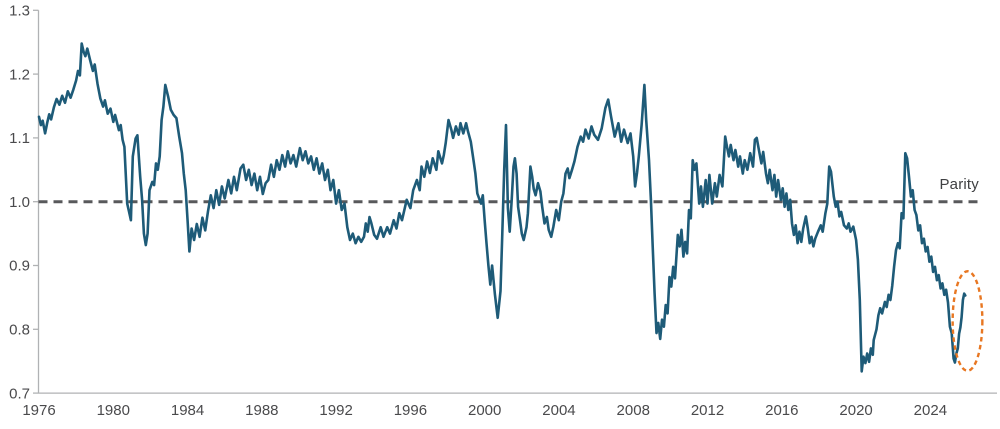 Image resolution: width=1000 pixels, height=429 pixels. I want to click on x-tick-label: 2000, so click(484, 410).